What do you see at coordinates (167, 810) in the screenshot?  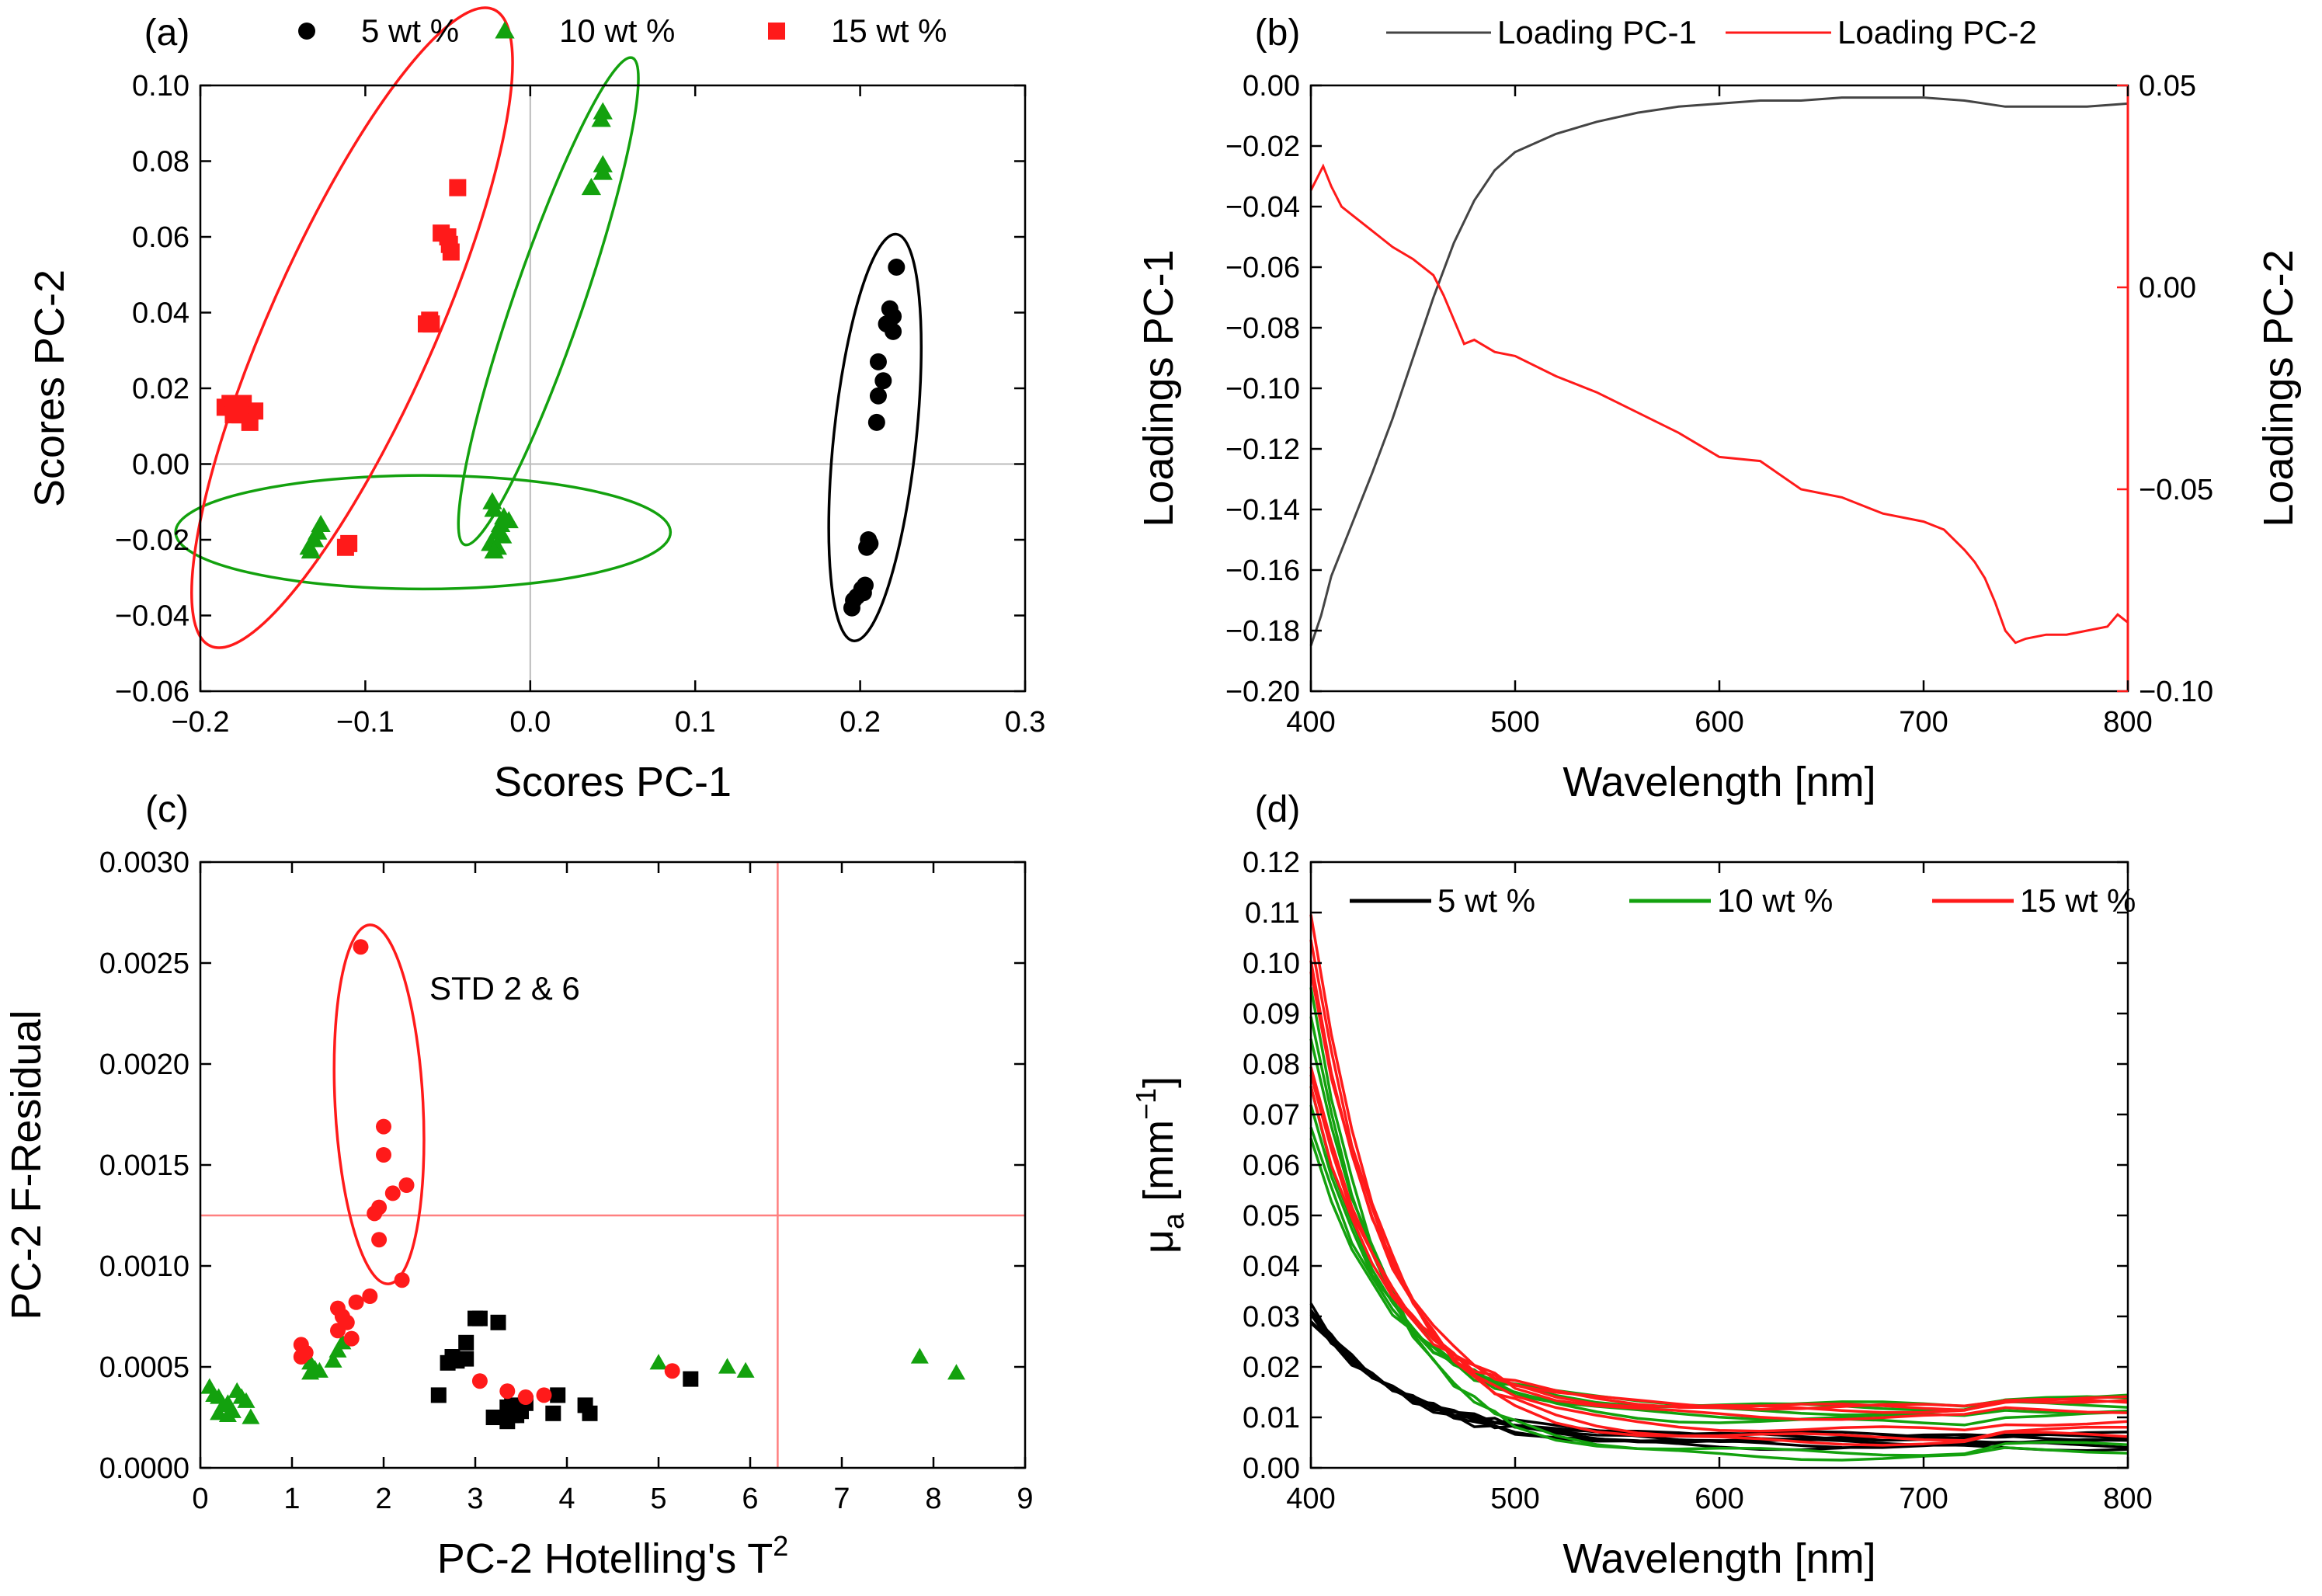 I see `panel-label: (c)` at bounding box center [167, 810].